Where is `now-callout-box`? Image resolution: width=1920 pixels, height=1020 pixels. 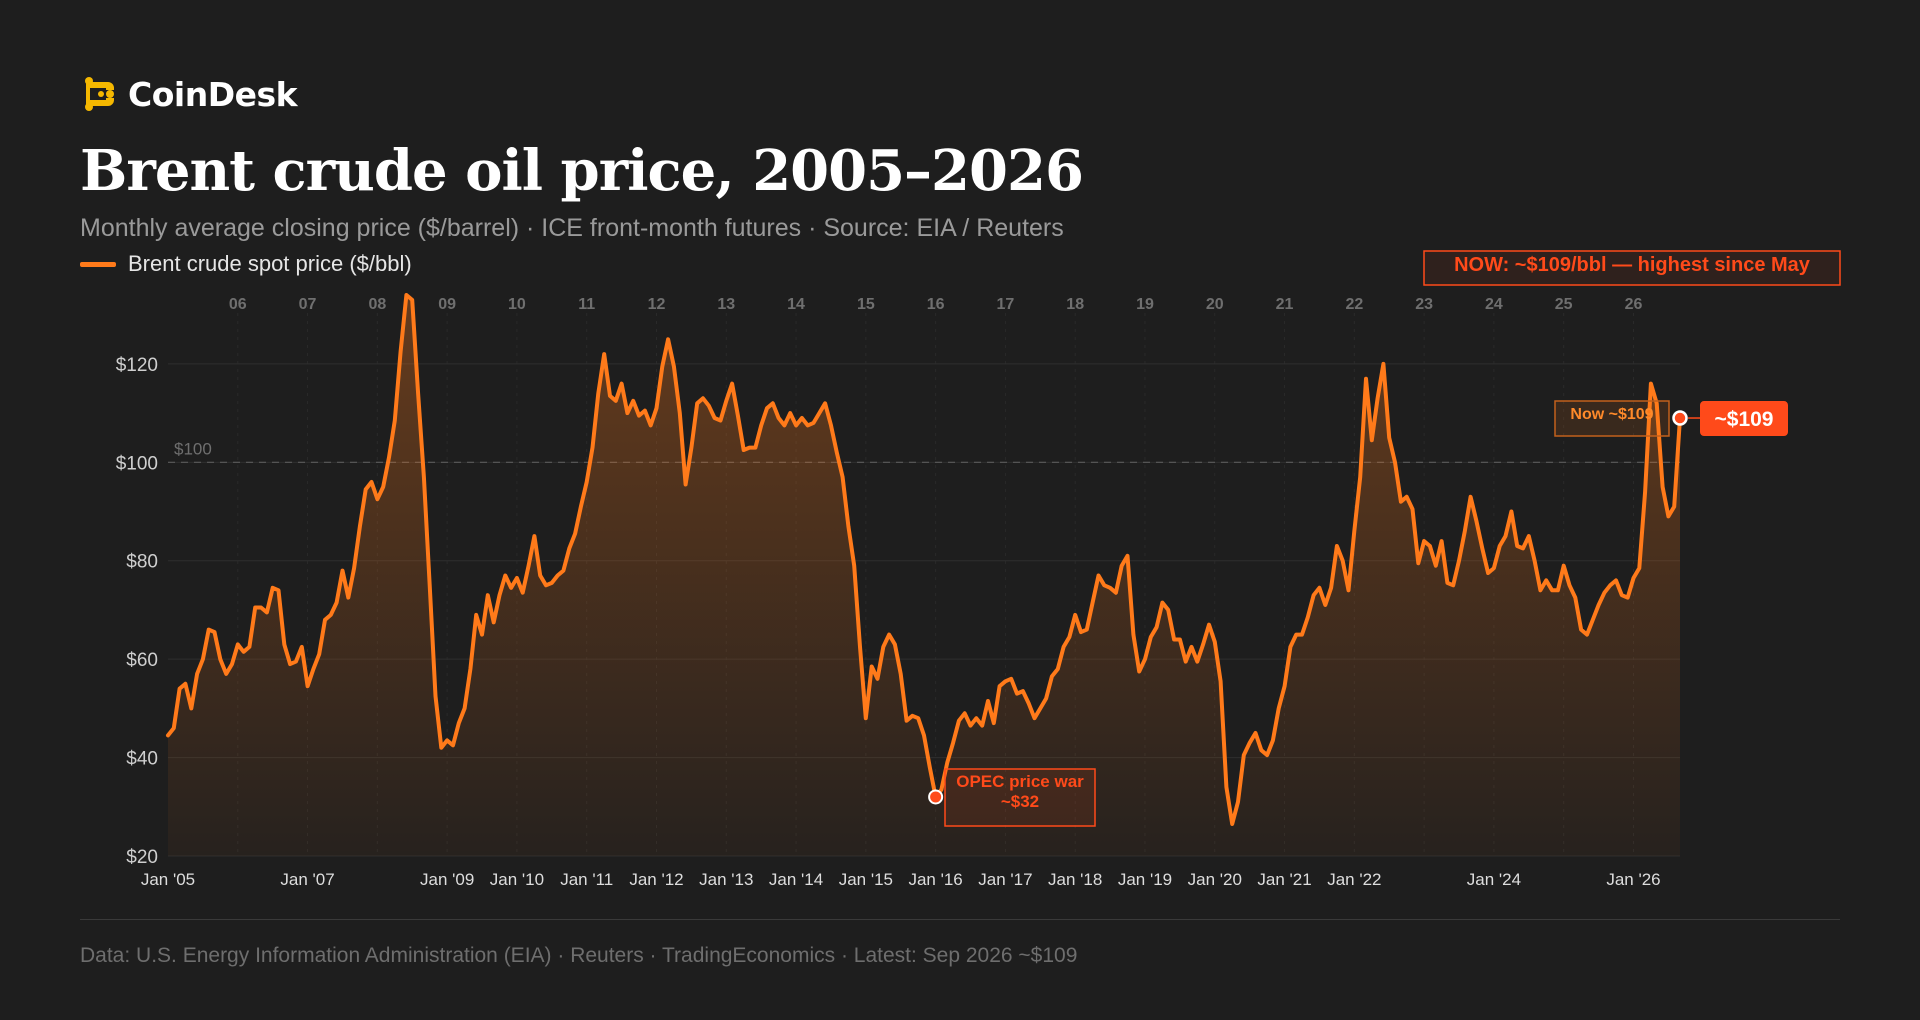
now-callout-box is located at coordinates (1612, 418).